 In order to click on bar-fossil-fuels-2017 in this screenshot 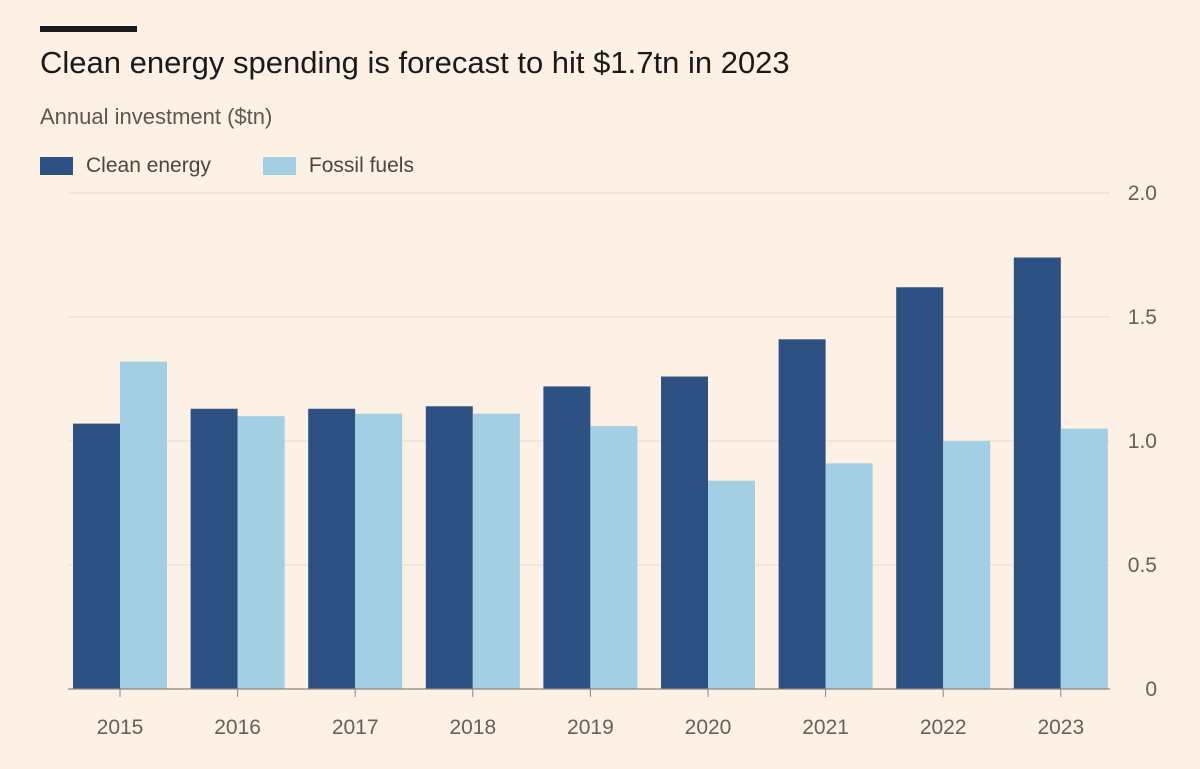, I will do `click(379, 551)`.